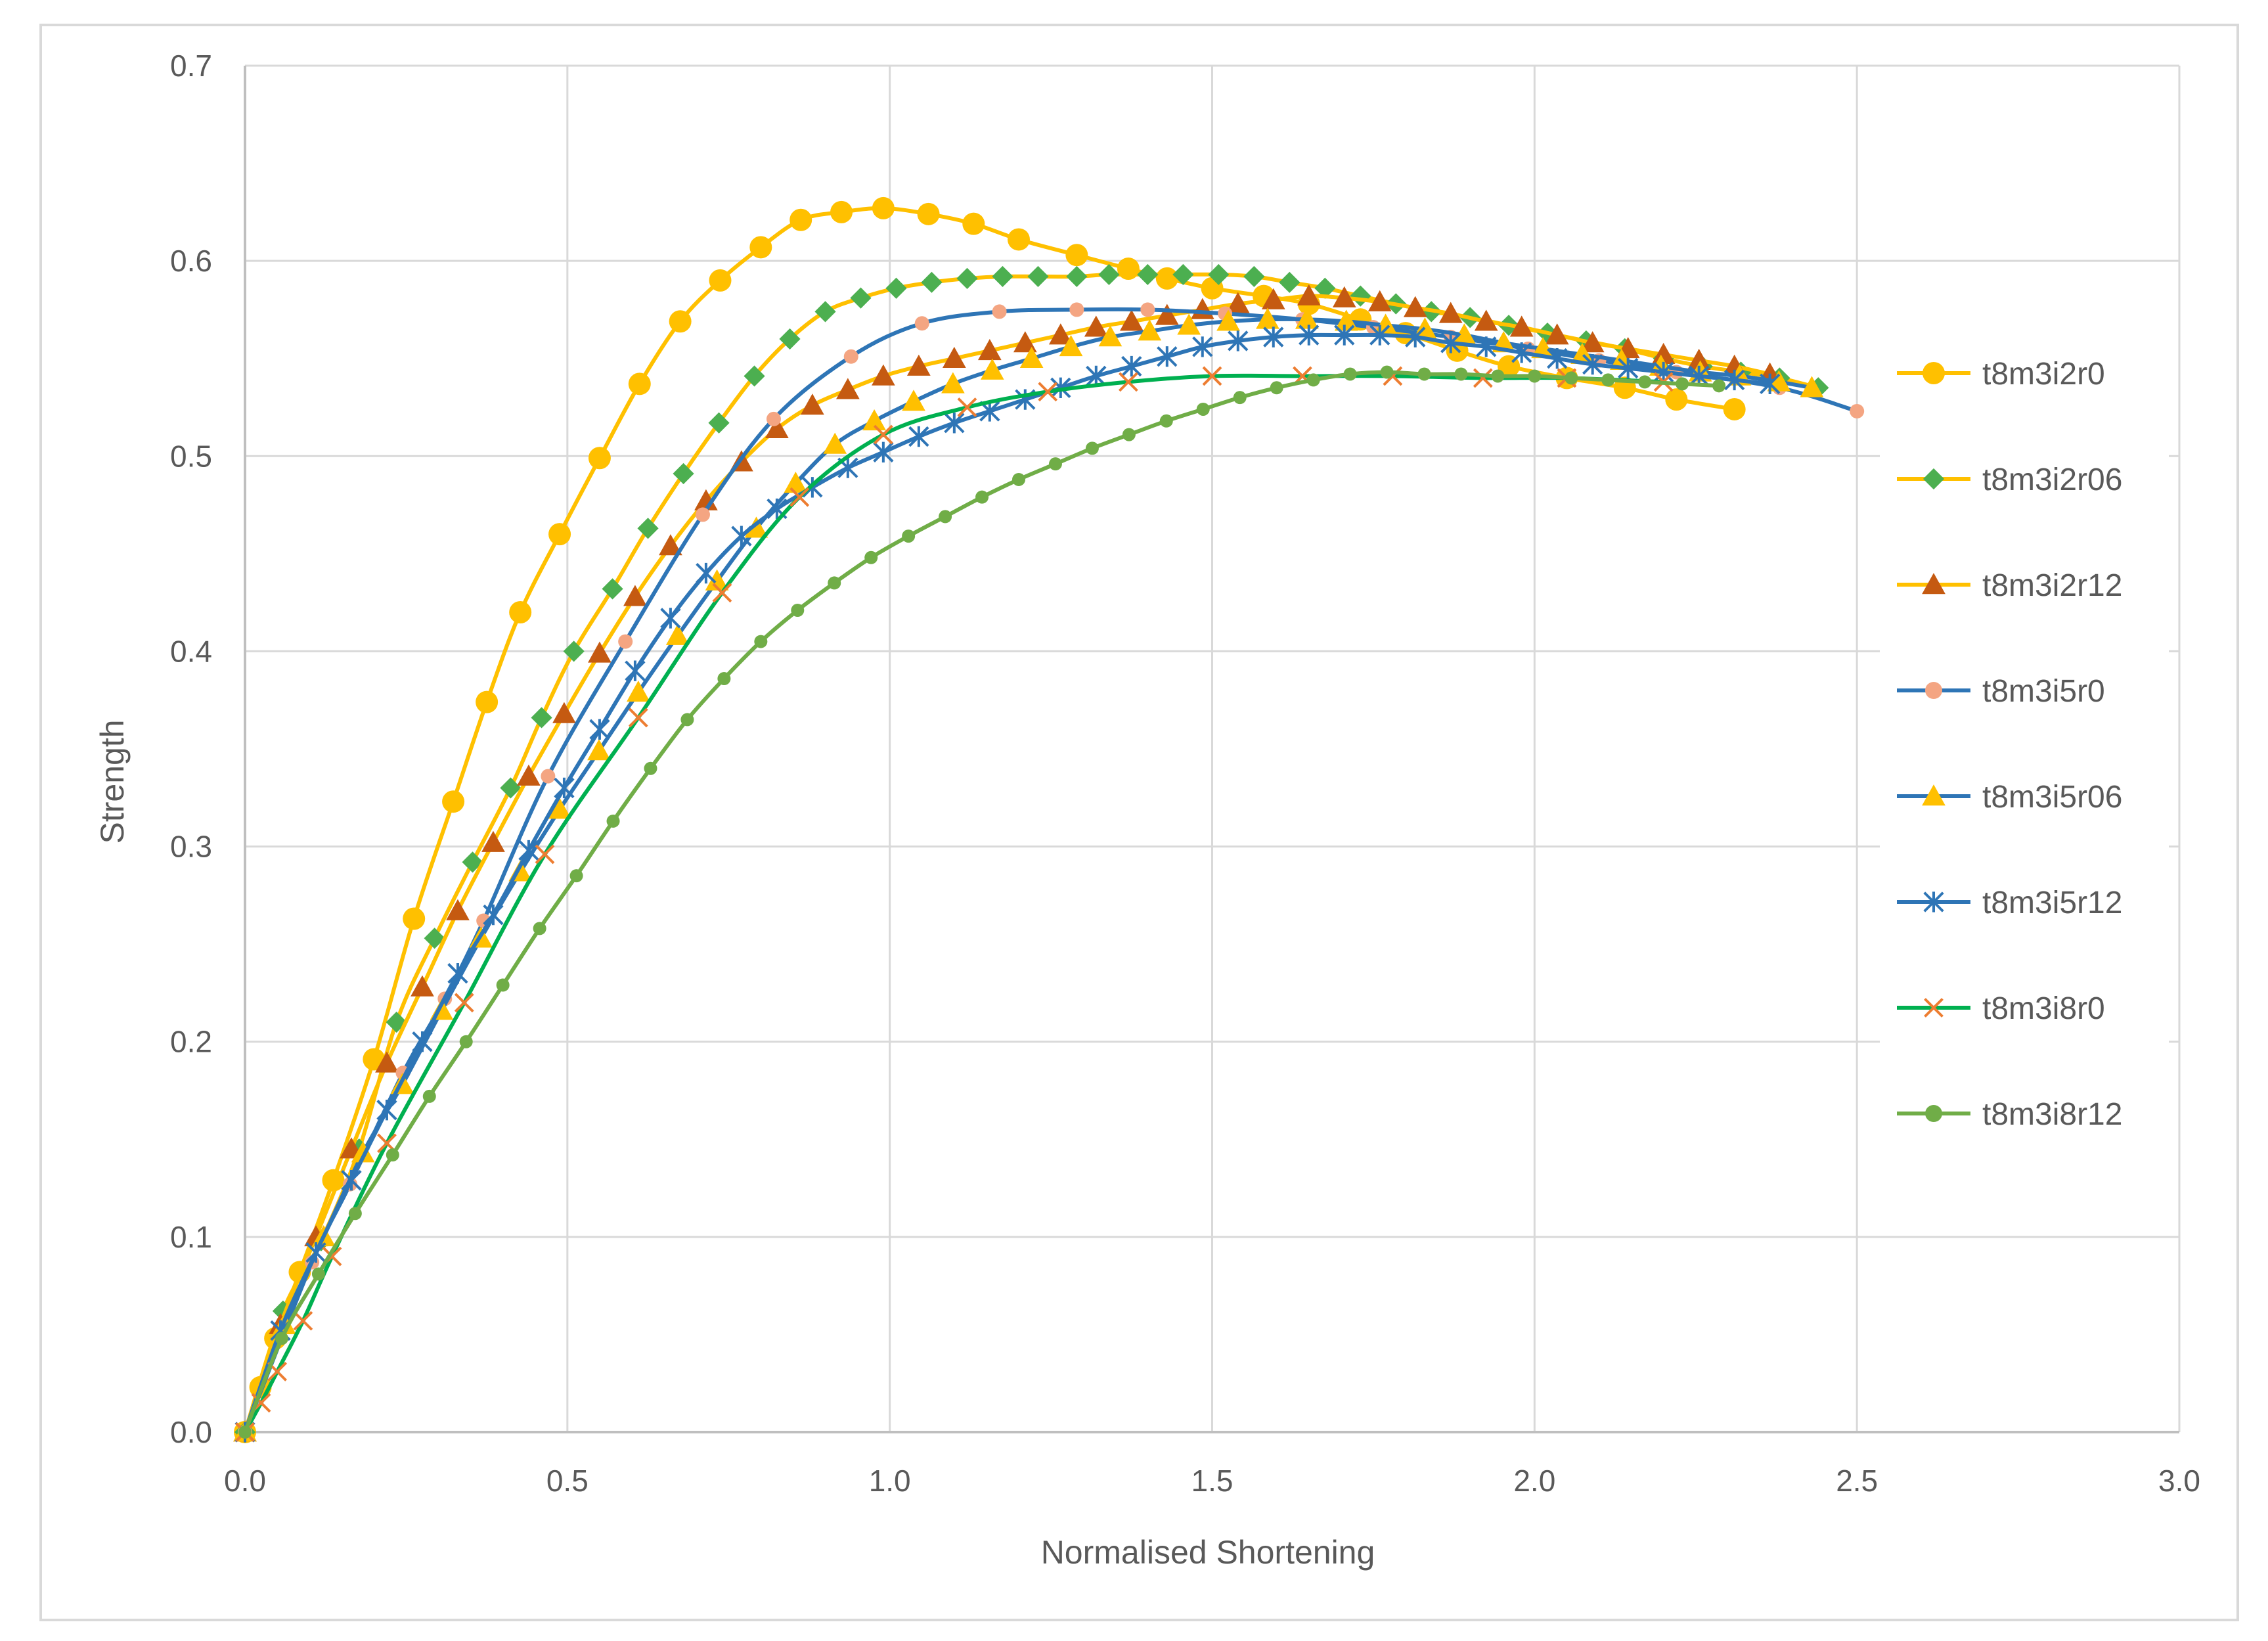  I want to click on x-tick-label: 3.0, so click(2179, 1481).